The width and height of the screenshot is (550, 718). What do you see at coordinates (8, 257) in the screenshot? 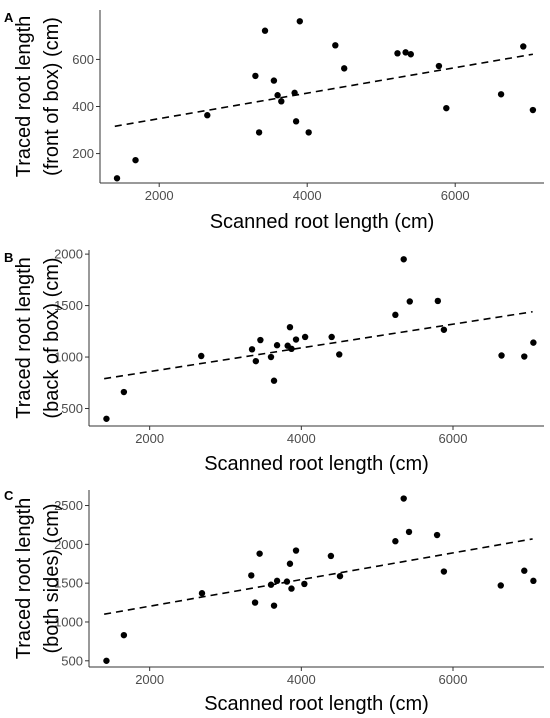
I see `panel-letter: B` at bounding box center [8, 257].